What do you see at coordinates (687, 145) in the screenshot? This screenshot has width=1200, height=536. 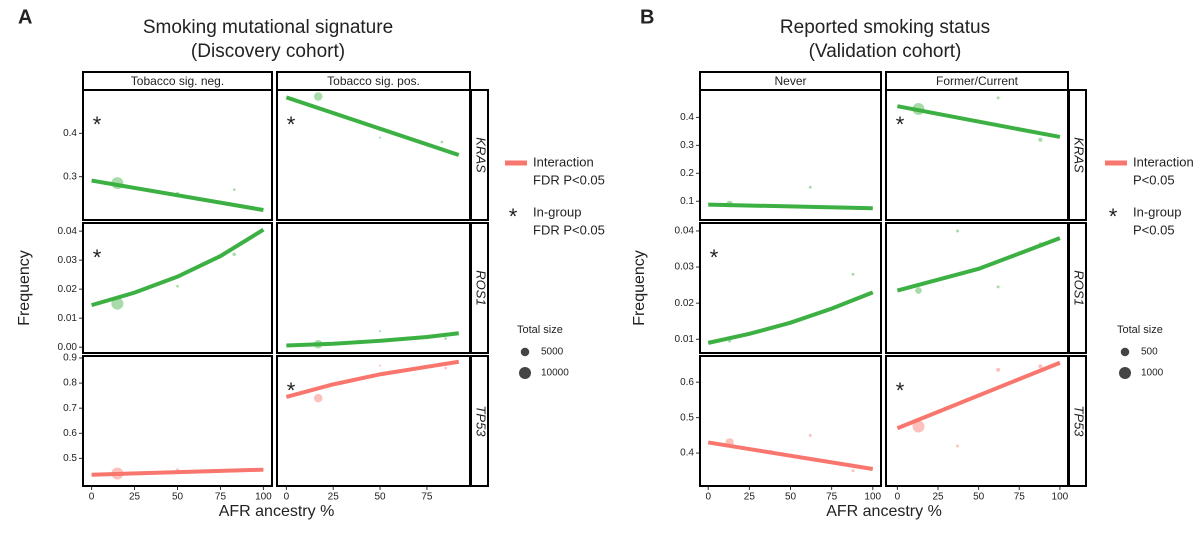 I see `y-tick-label: 0.3` at bounding box center [687, 145].